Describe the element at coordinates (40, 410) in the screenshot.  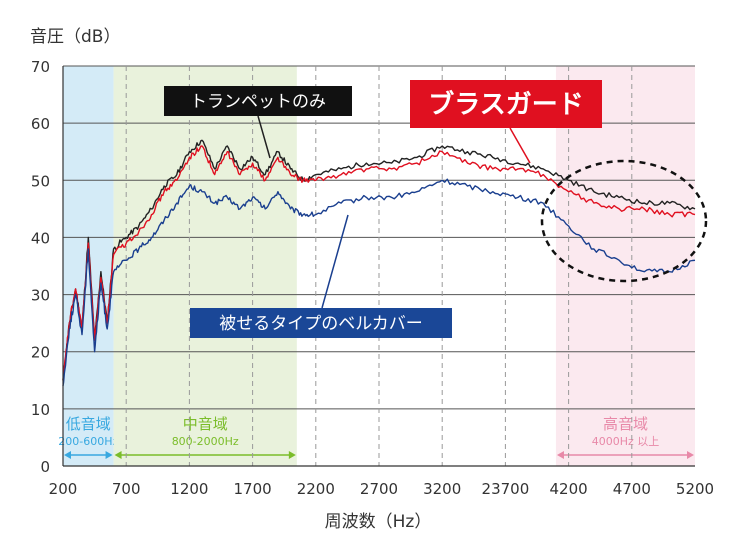
I see `y-tick-label-1: 10` at that location.